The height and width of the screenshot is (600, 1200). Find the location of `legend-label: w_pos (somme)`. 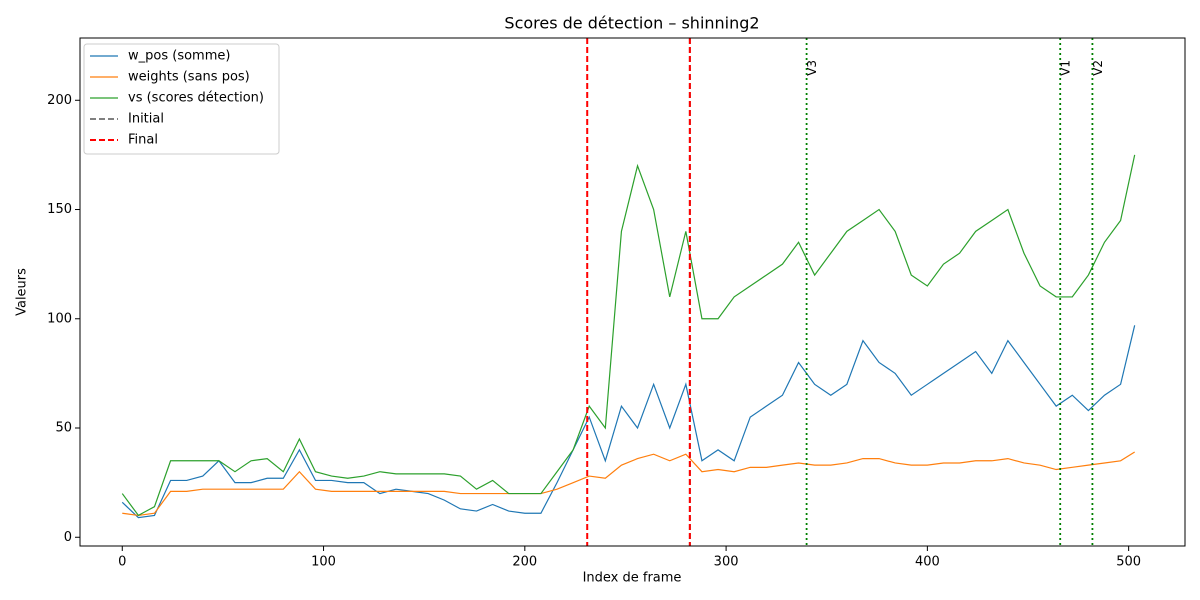

legend-label: w_pos (somme) is located at coordinates (179, 56).